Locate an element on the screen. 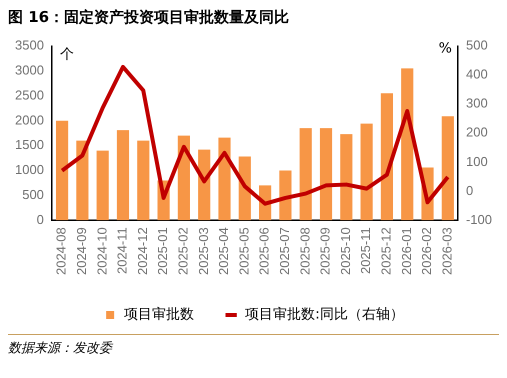  y-tick-label: 2000 is located at coordinates (29, 120).